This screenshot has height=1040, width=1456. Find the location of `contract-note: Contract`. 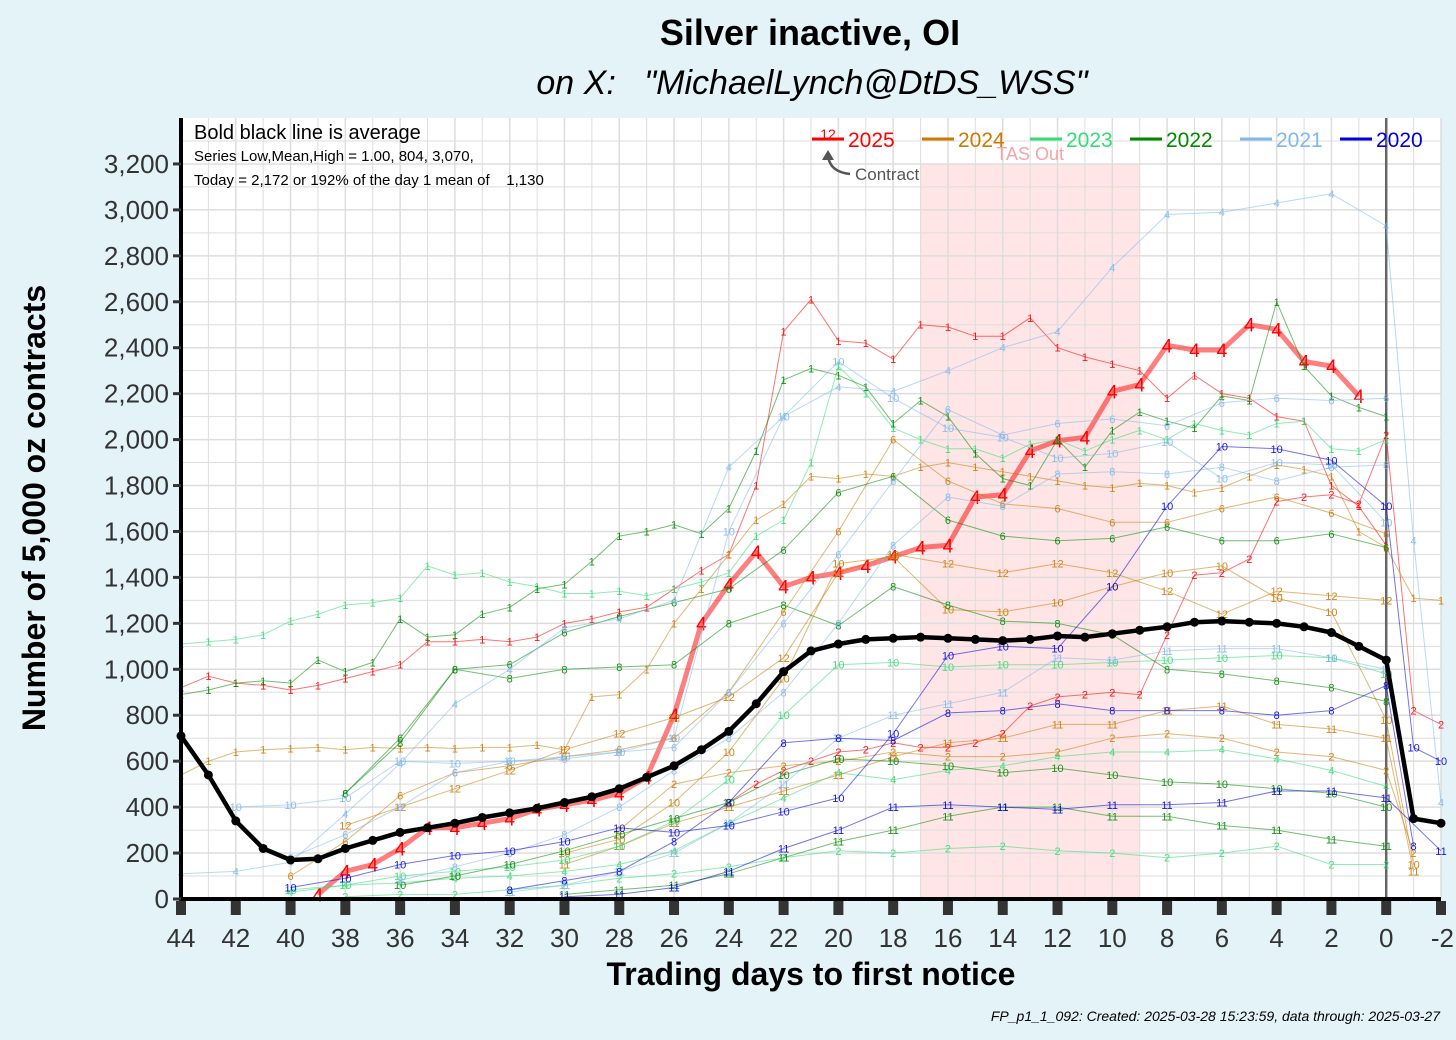

contract-note: Contract is located at coordinates (871, 167).